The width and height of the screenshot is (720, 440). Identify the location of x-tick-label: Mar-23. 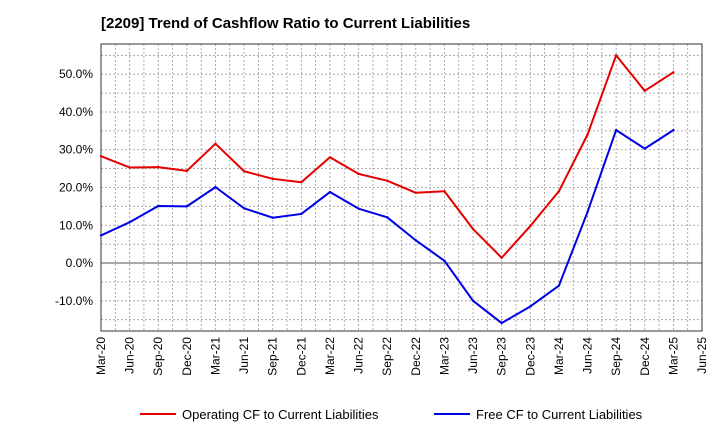
(444, 356).